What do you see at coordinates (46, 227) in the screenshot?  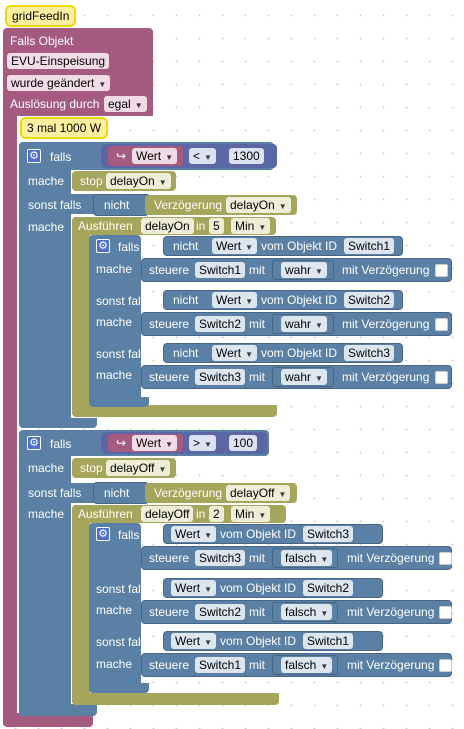 I see `if1-mache-2: mache` at bounding box center [46, 227].